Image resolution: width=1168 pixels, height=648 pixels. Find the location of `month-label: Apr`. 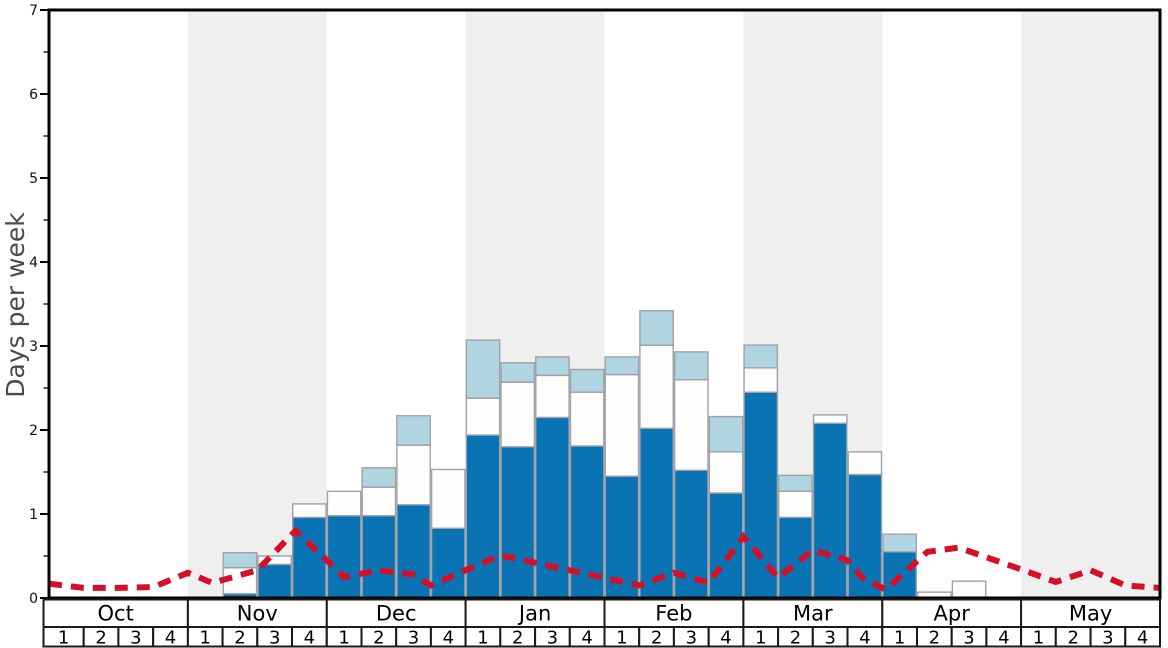

month-label: Apr is located at coordinates (952, 614).